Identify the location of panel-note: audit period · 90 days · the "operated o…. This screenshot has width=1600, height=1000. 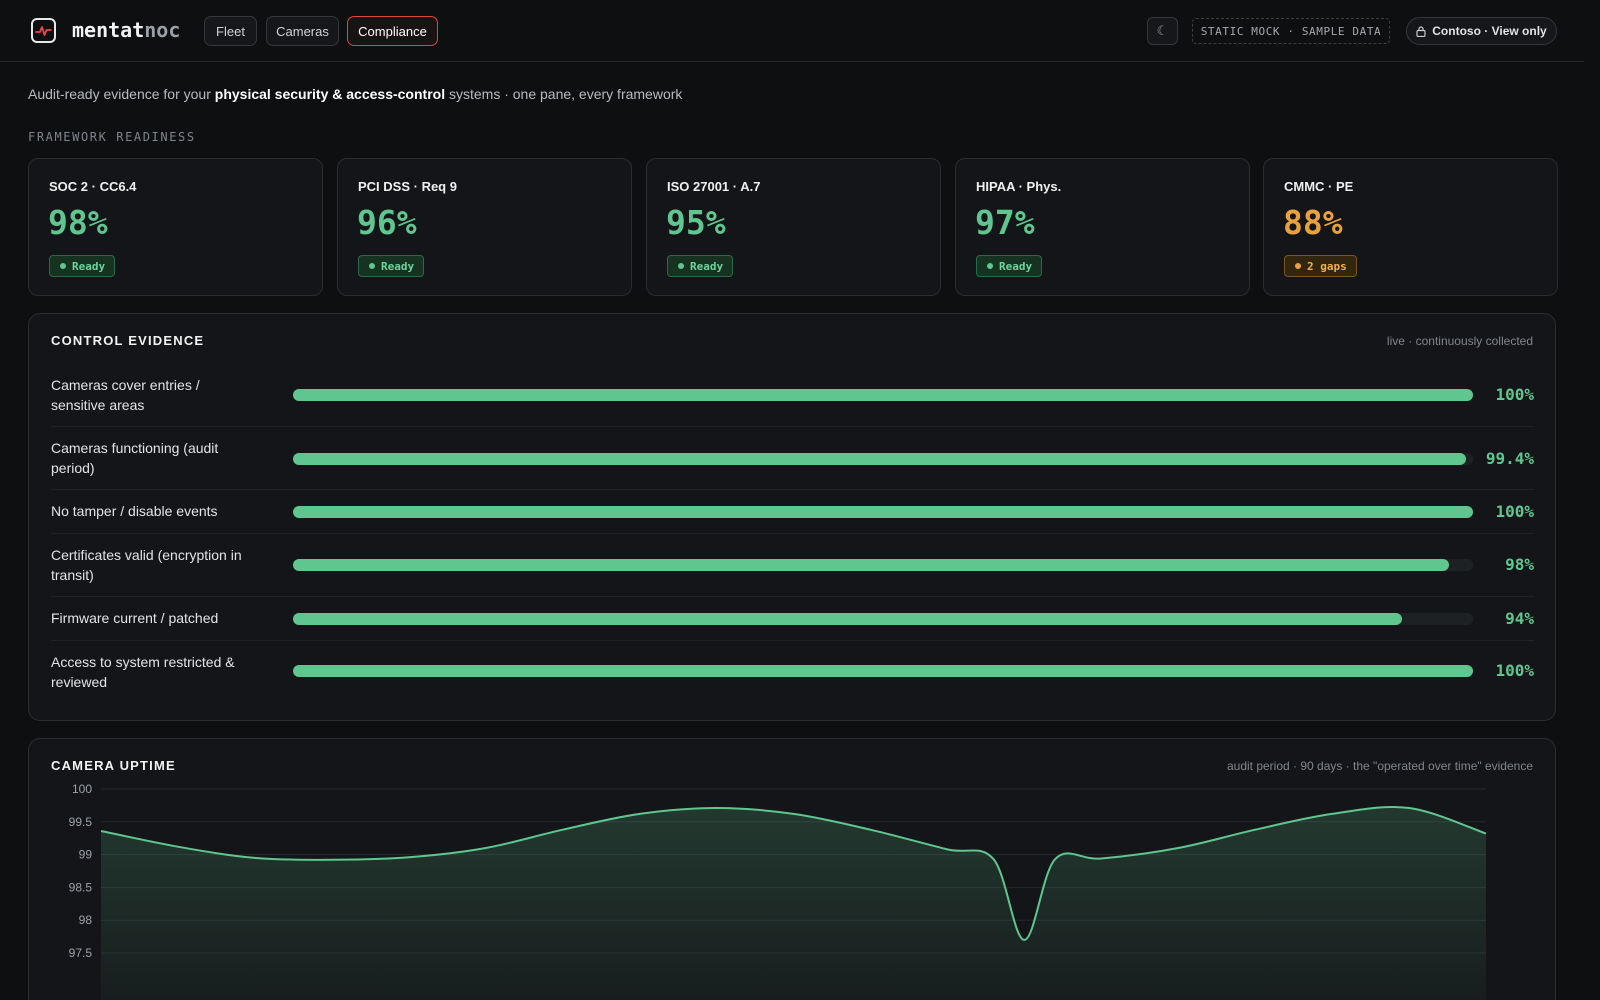
(1379, 766).